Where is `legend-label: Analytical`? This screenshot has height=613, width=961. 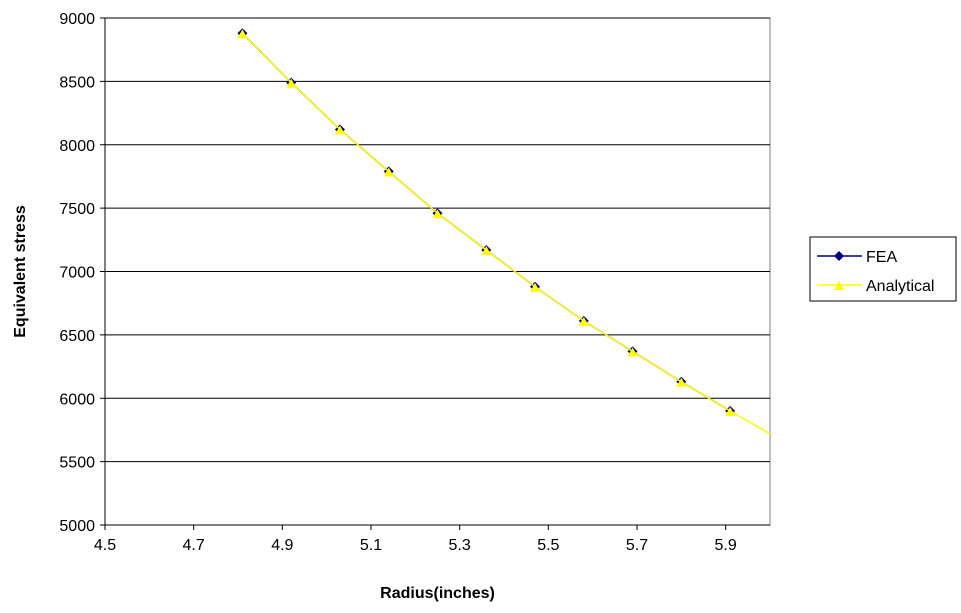
legend-label: Analytical is located at coordinates (900, 286).